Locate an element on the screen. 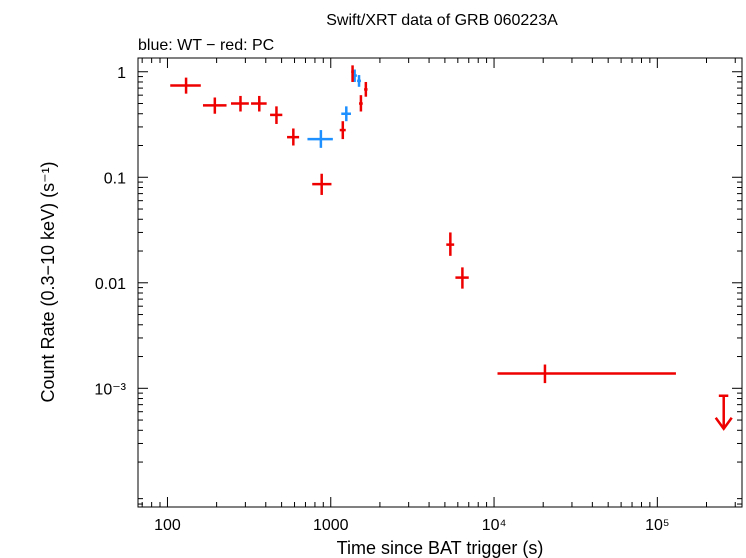 The image size is (746, 558). y-tick-label: 1 is located at coordinates (121, 73).